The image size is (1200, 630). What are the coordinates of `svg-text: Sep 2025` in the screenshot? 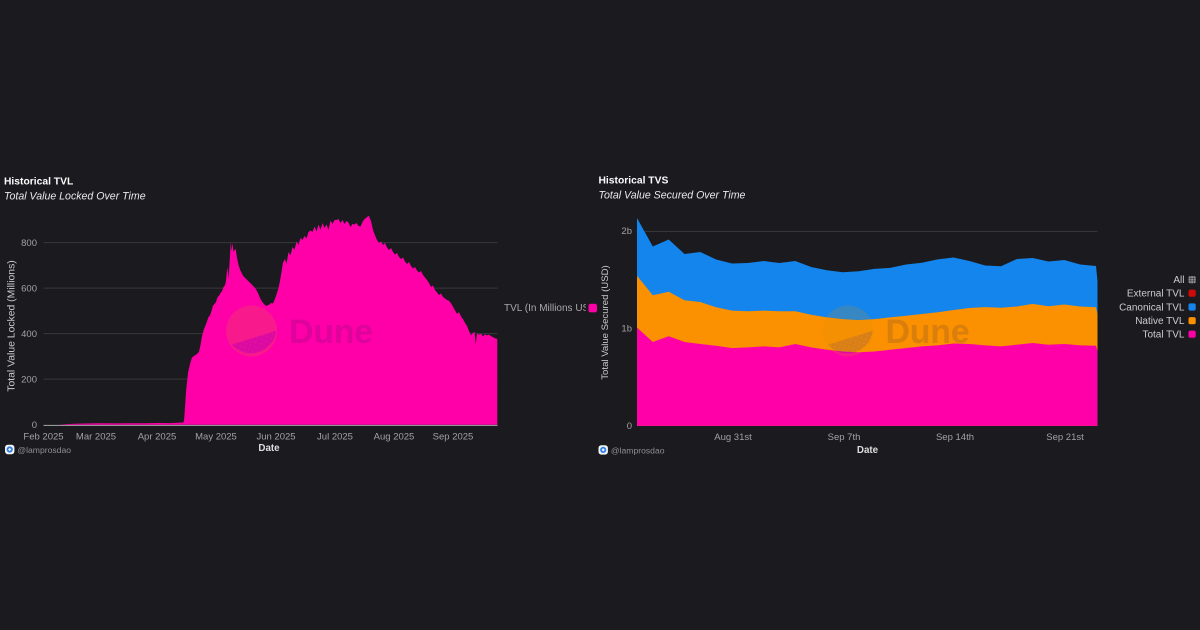 It's located at (453, 437).